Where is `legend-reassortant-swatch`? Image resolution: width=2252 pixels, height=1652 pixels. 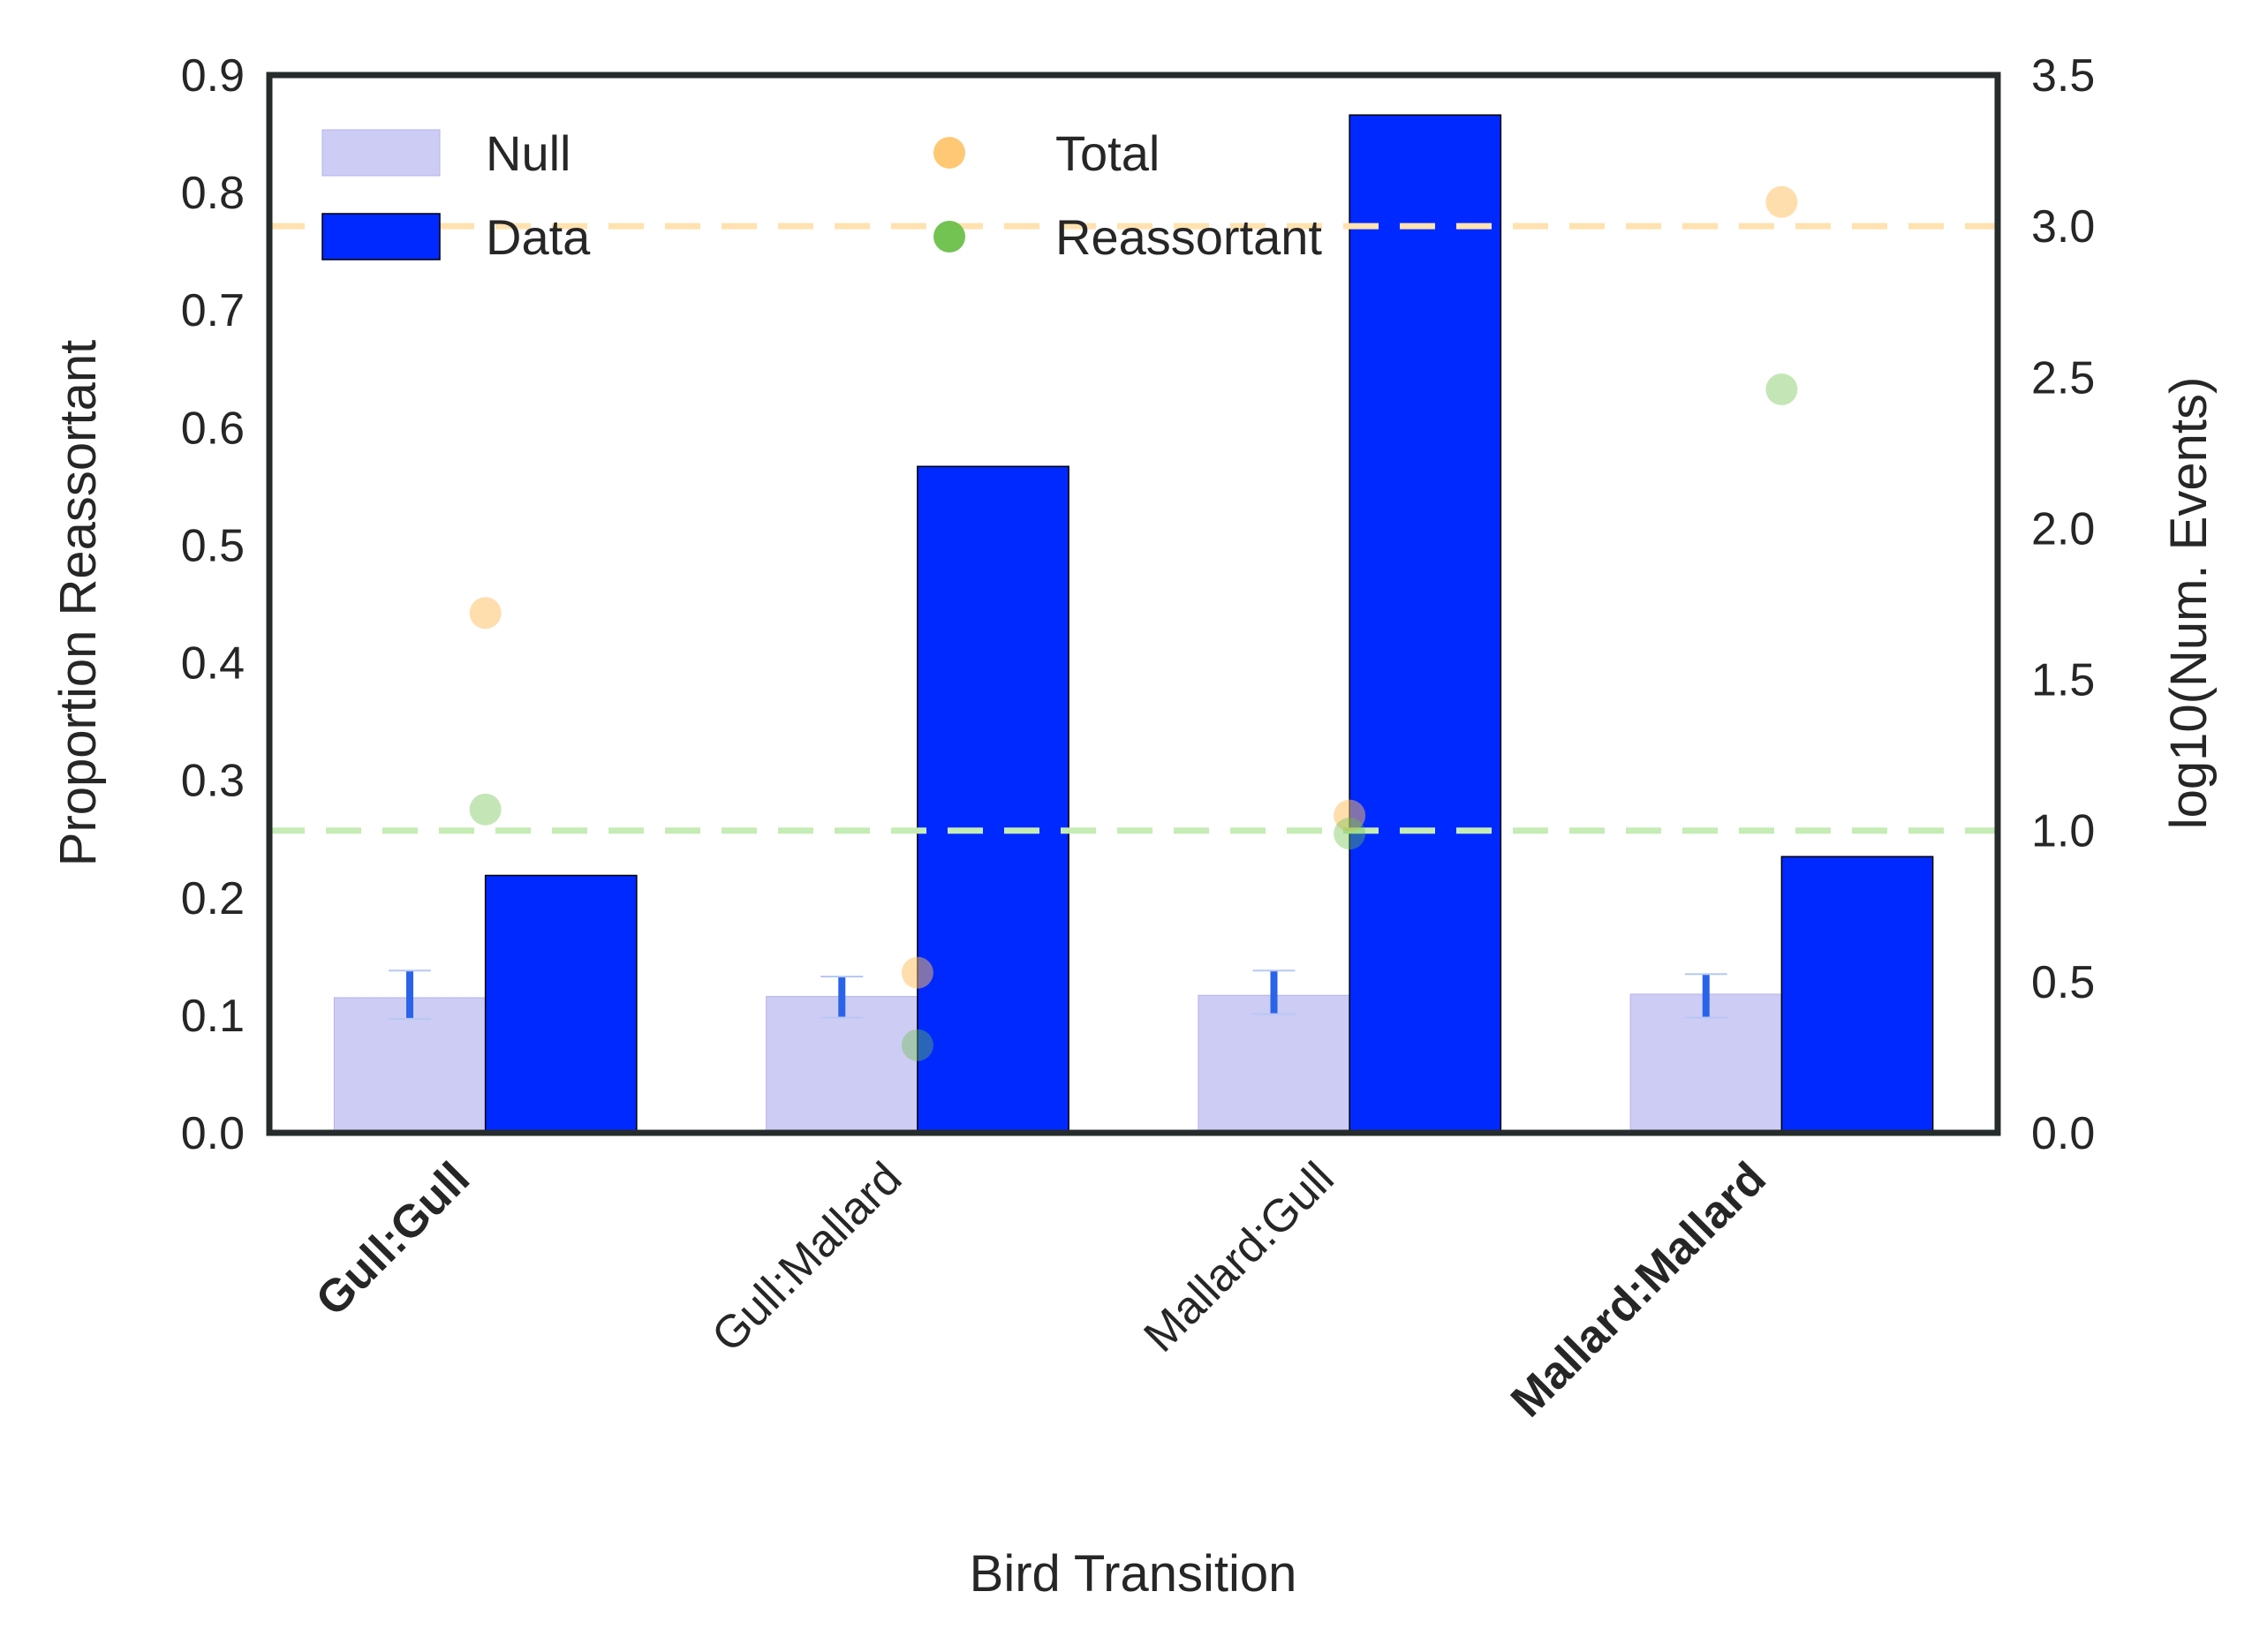
legend-reassortant-swatch is located at coordinates (949, 237).